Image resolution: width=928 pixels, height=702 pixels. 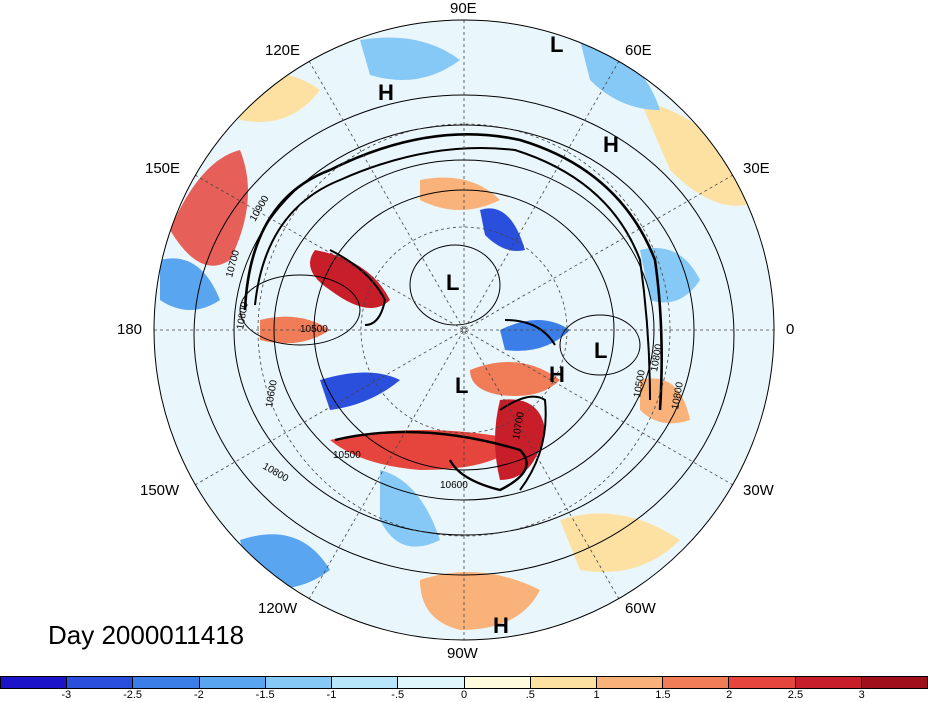 I want to click on lon-label-120e: 120E, so click(x=283, y=50).